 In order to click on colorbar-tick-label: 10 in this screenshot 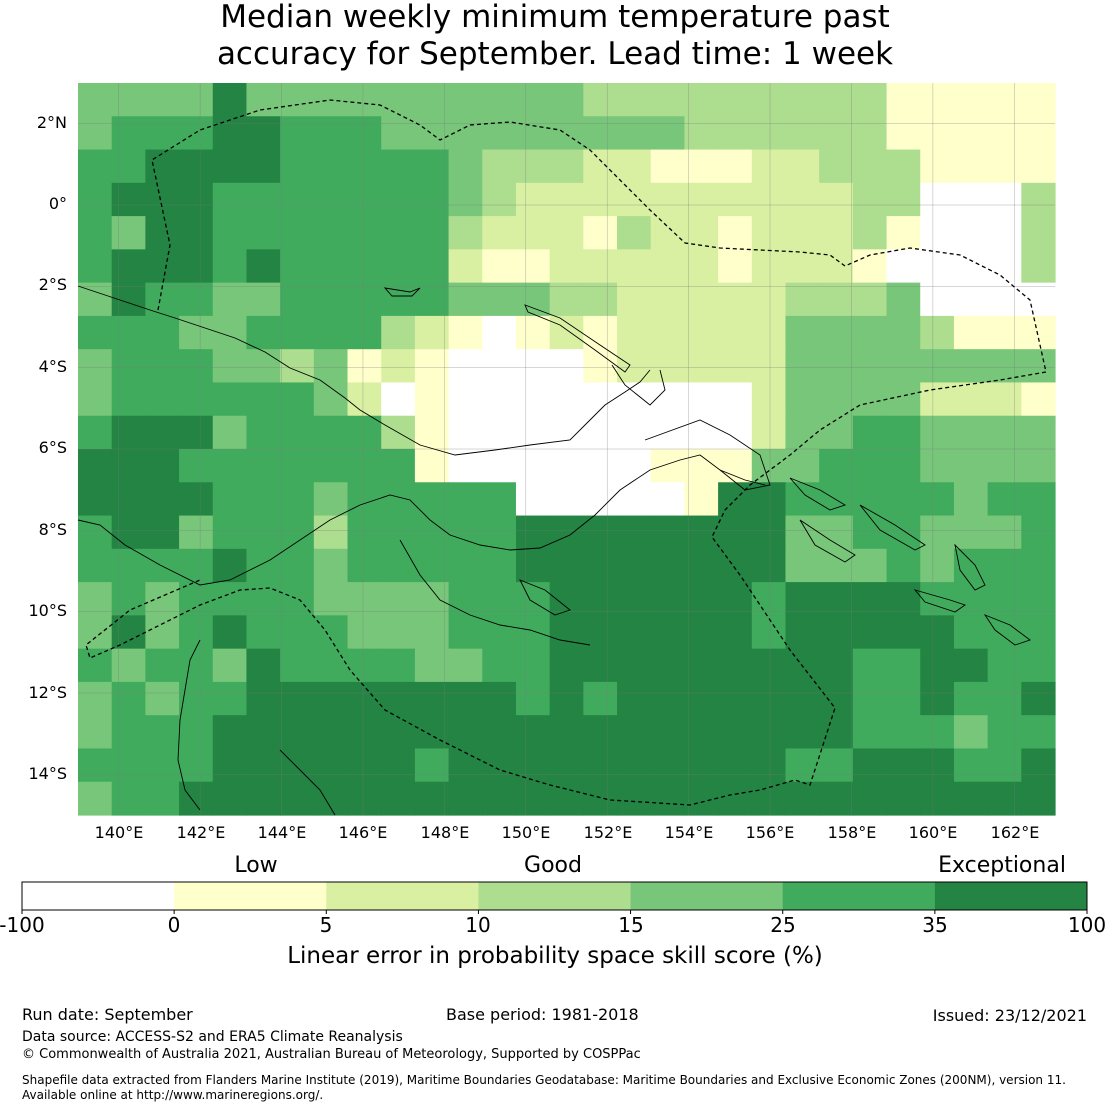, I will do `click(478, 925)`.